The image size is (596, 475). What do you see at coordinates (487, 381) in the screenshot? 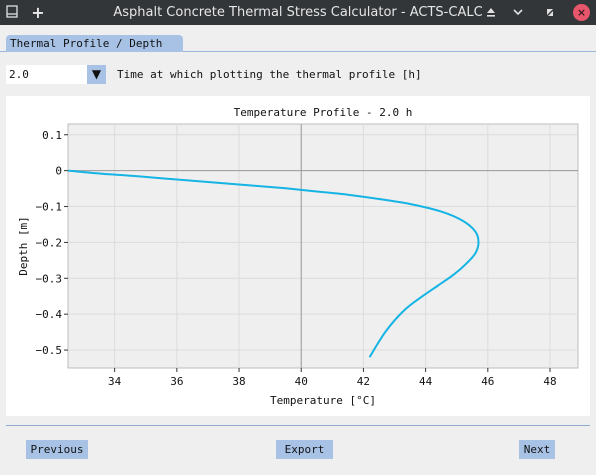
I see `x-tick-label: 46` at bounding box center [487, 381].